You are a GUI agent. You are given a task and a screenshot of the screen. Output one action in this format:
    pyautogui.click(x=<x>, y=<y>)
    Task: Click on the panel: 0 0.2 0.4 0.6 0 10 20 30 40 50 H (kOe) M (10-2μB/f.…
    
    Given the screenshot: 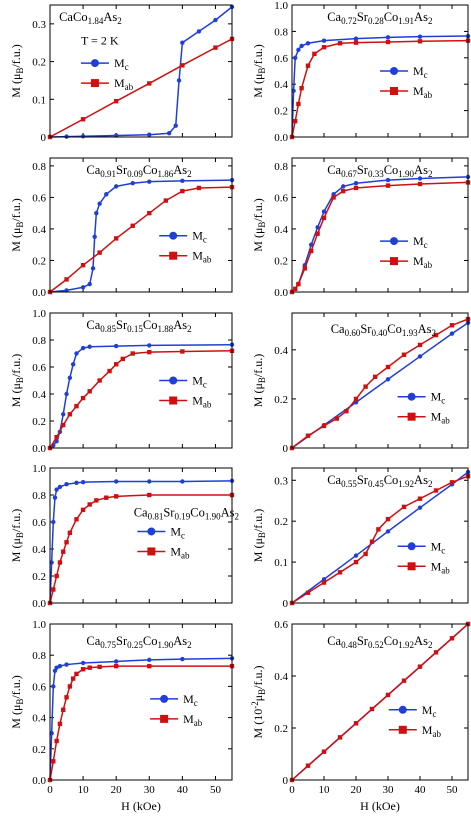 What is the action you would take?
    pyautogui.click(x=360, y=716)
    